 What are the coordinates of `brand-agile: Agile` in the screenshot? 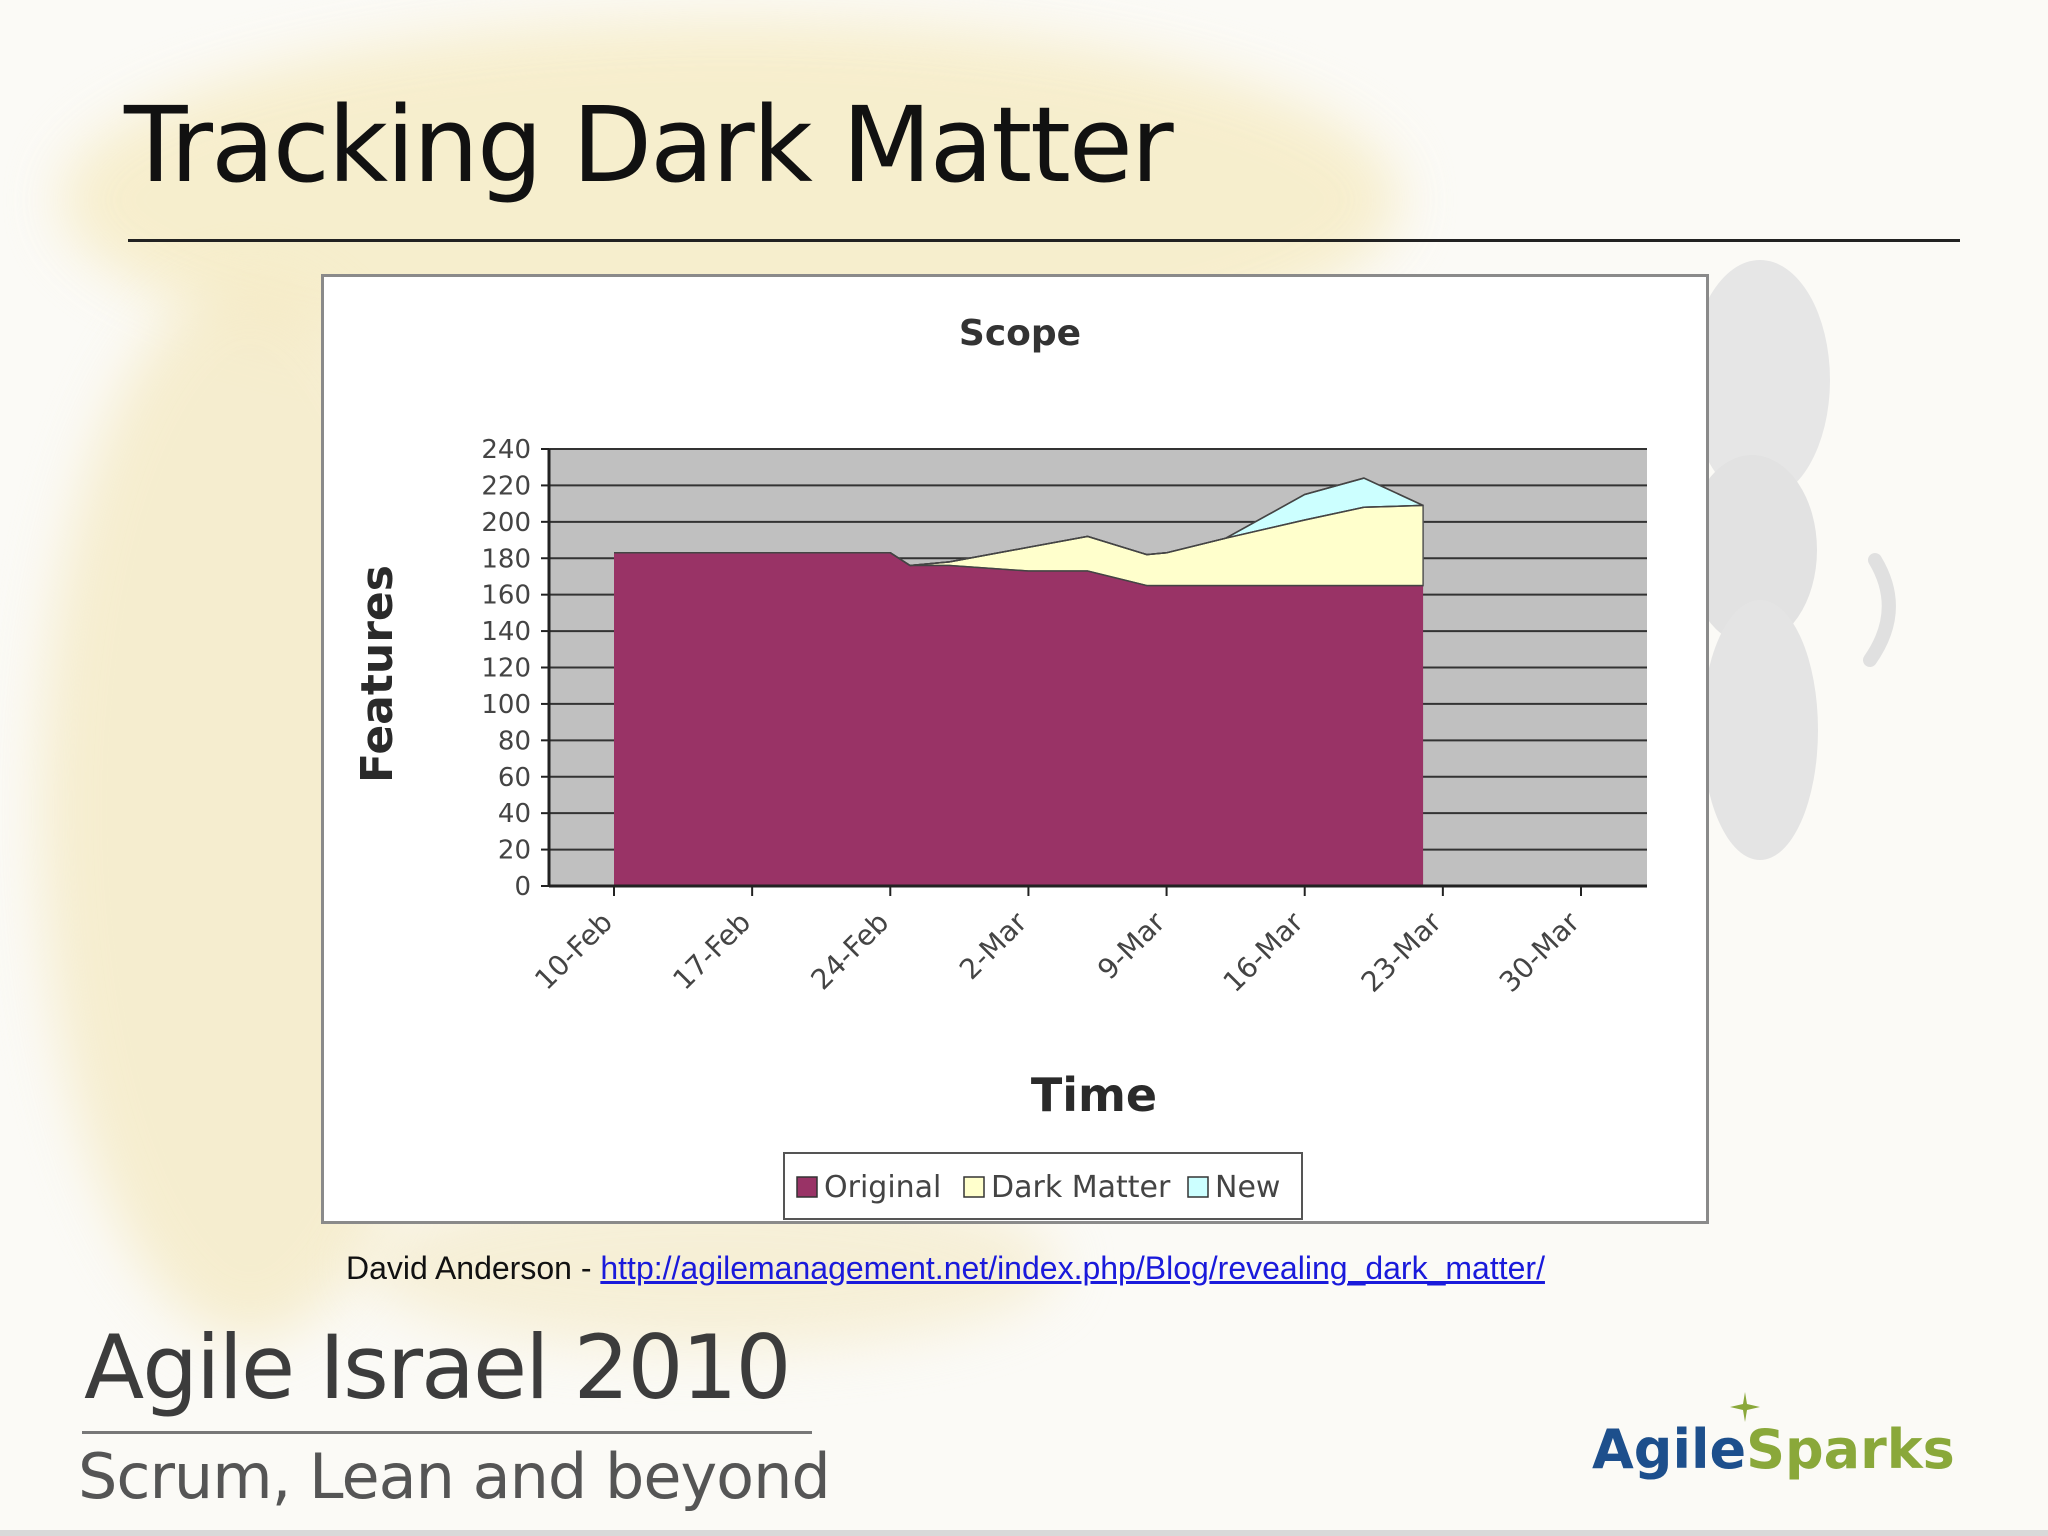 It's located at (1669, 1449).